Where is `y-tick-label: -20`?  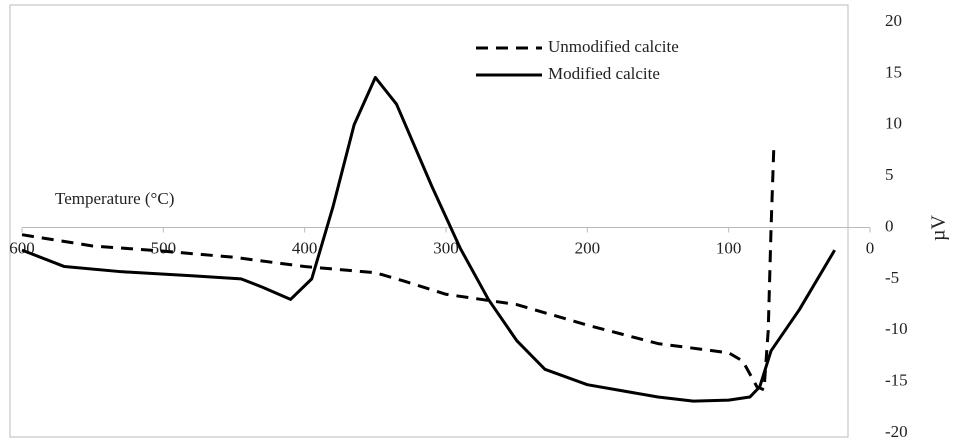
y-tick-label: -20 is located at coordinates (896, 431).